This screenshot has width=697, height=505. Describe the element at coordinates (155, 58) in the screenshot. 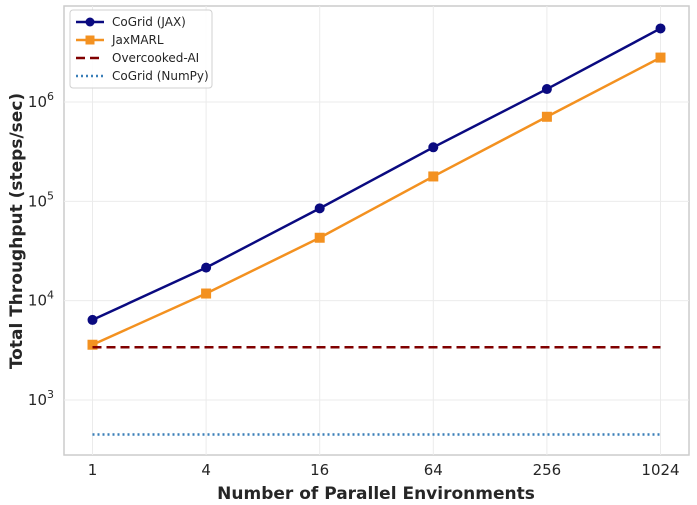

I see `legend-label: Overcooked-AI` at that location.